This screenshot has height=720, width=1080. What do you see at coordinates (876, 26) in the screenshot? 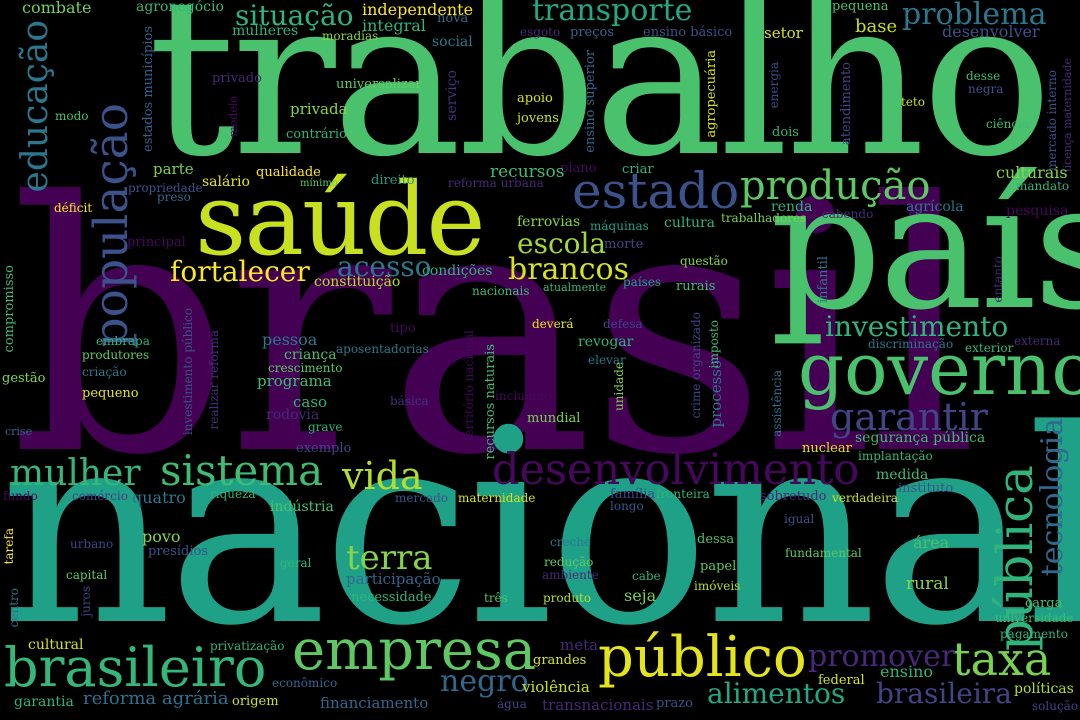
I see `word-base: base` at bounding box center [876, 26].